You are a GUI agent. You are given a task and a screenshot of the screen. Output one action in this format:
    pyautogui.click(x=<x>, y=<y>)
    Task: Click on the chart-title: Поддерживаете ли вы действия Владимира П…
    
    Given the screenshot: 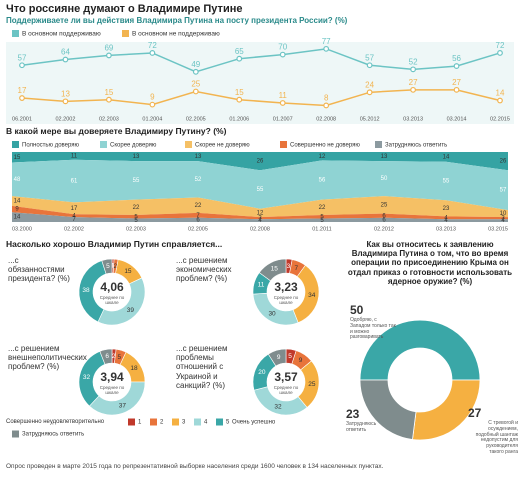 What is the action you would take?
    pyautogui.click(x=177, y=20)
    